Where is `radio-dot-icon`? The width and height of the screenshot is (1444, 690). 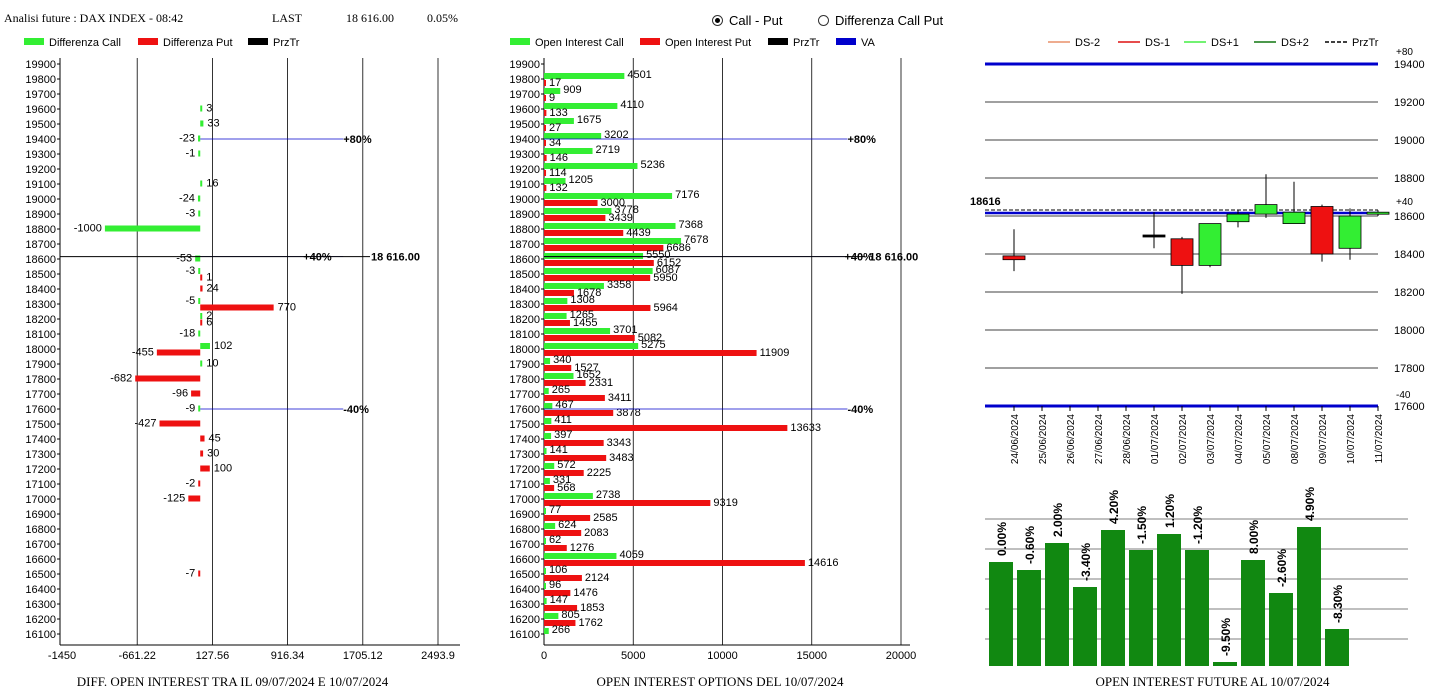 radio-dot-icon is located at coordinates (823, 20).